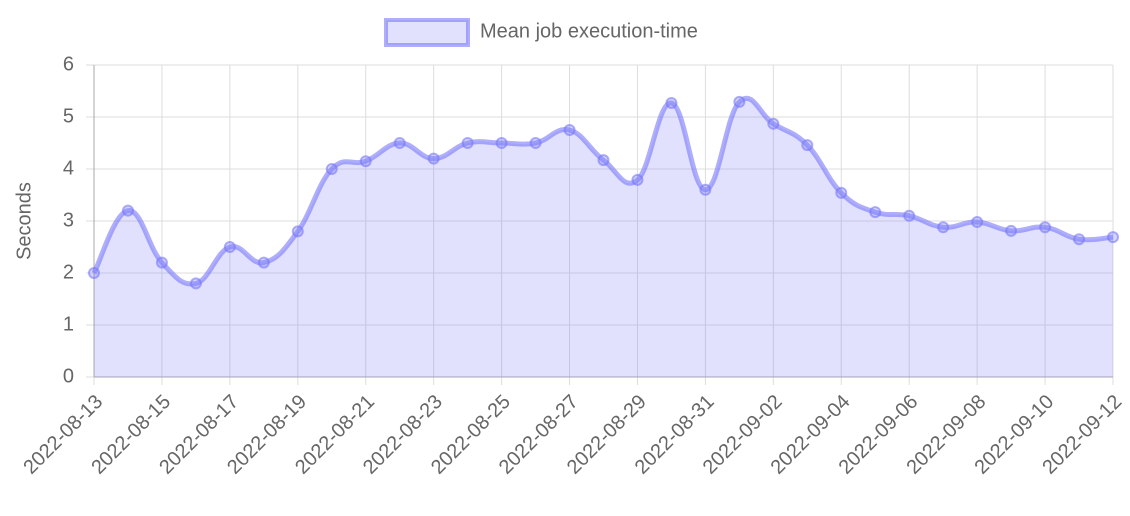 This screenshot has width=1130, height=516. I want to click on legend-swatch, so click(427, 32).